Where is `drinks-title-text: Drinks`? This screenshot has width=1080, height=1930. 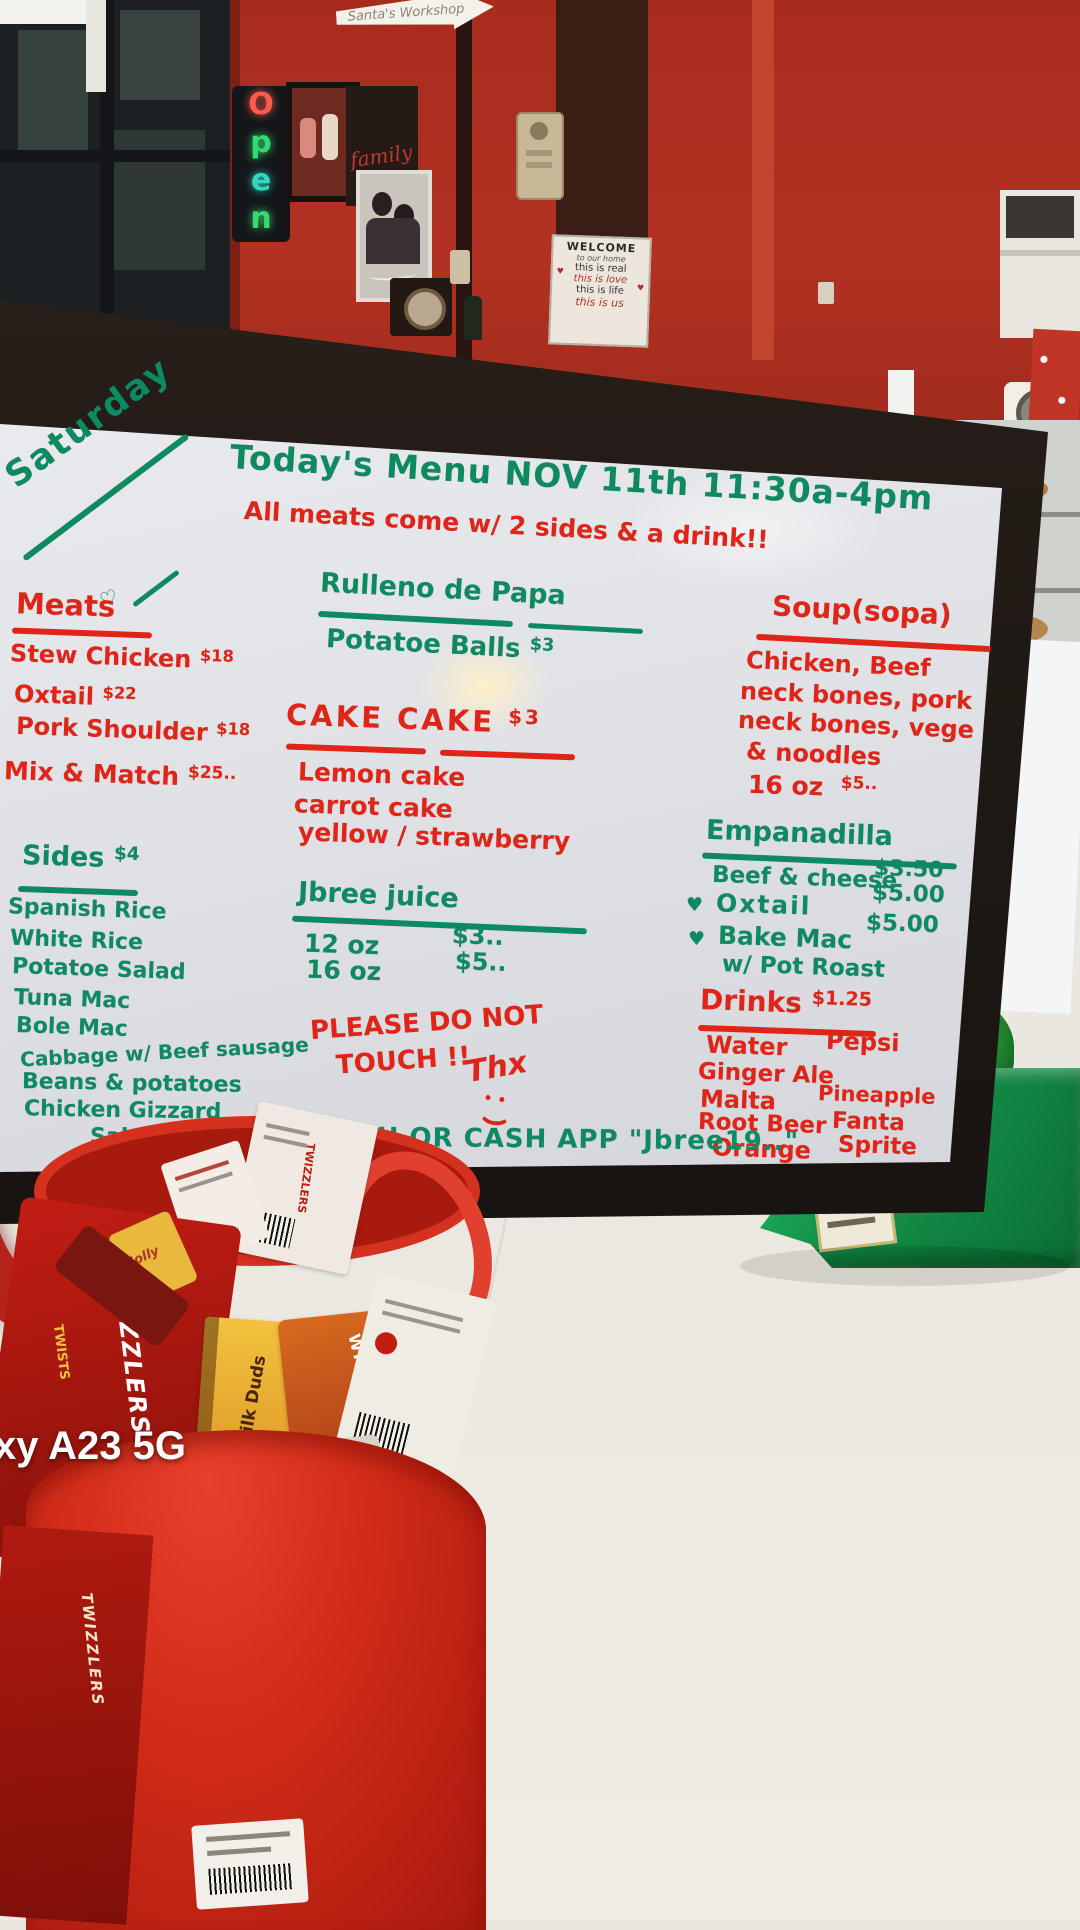 drinks-title-text: Drinks is located at coordinates (751, 1001).